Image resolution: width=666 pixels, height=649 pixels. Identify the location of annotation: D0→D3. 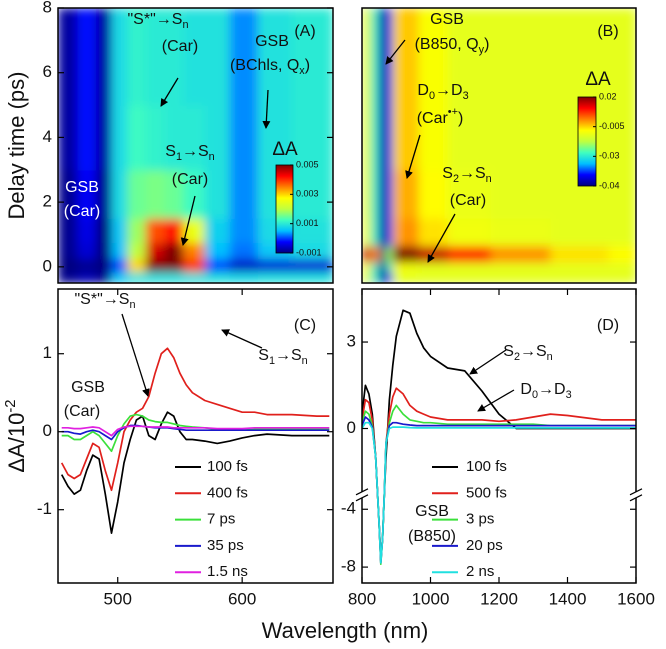
(442, 92).